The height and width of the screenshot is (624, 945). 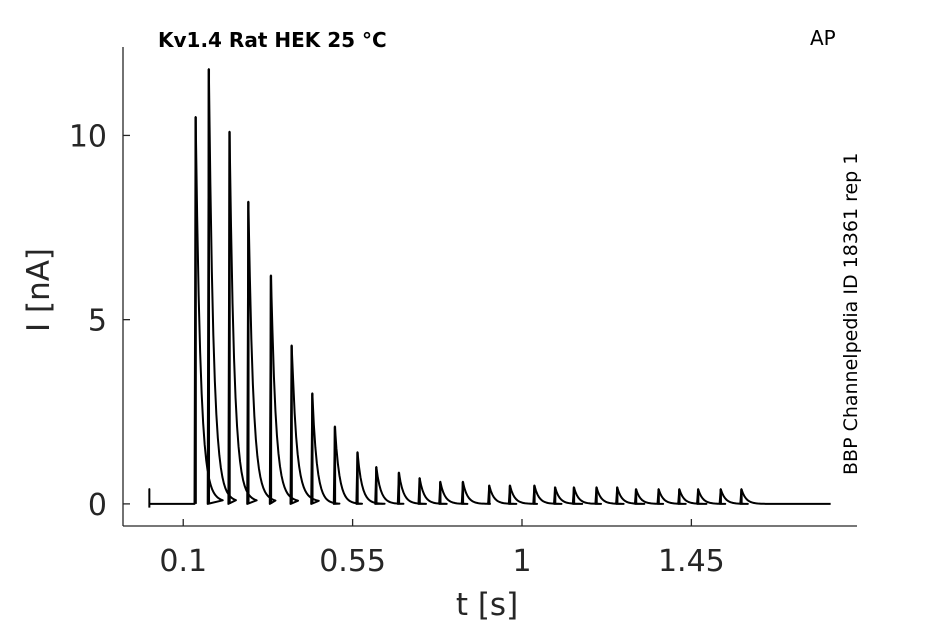 What do you see at coordinates (352, 561) in the screenshot?
I see `x-tick-label: 0.55` at bounding box center [352, 561].